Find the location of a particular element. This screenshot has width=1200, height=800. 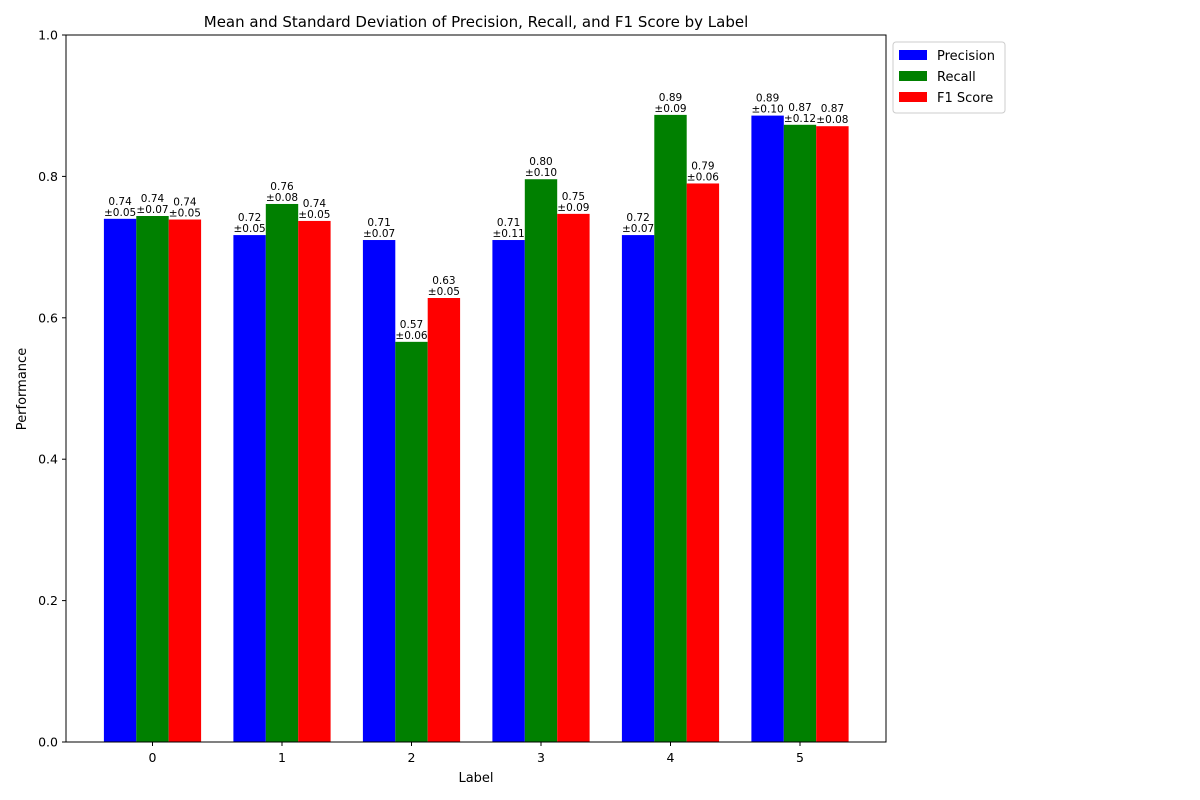

y-tick-label: 0.4 is located at coordinates (48, 459).